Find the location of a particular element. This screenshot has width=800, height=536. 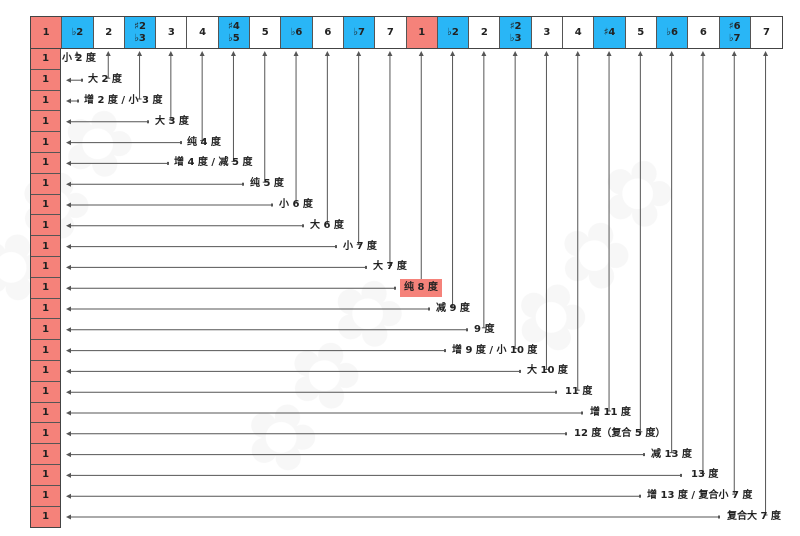

interval-label: 增 13 度 / 复合小 7 度 is located at coordinates (700, 496).